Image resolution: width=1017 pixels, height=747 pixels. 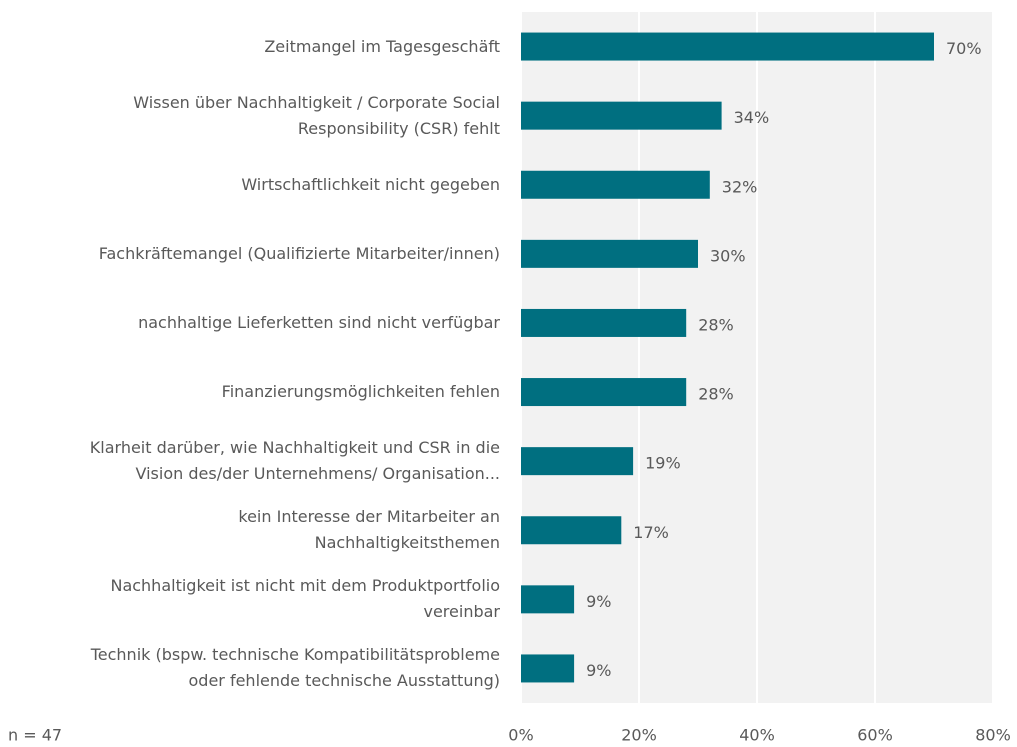 I want to click on value-label: 34%, so click(x=752, y=117).